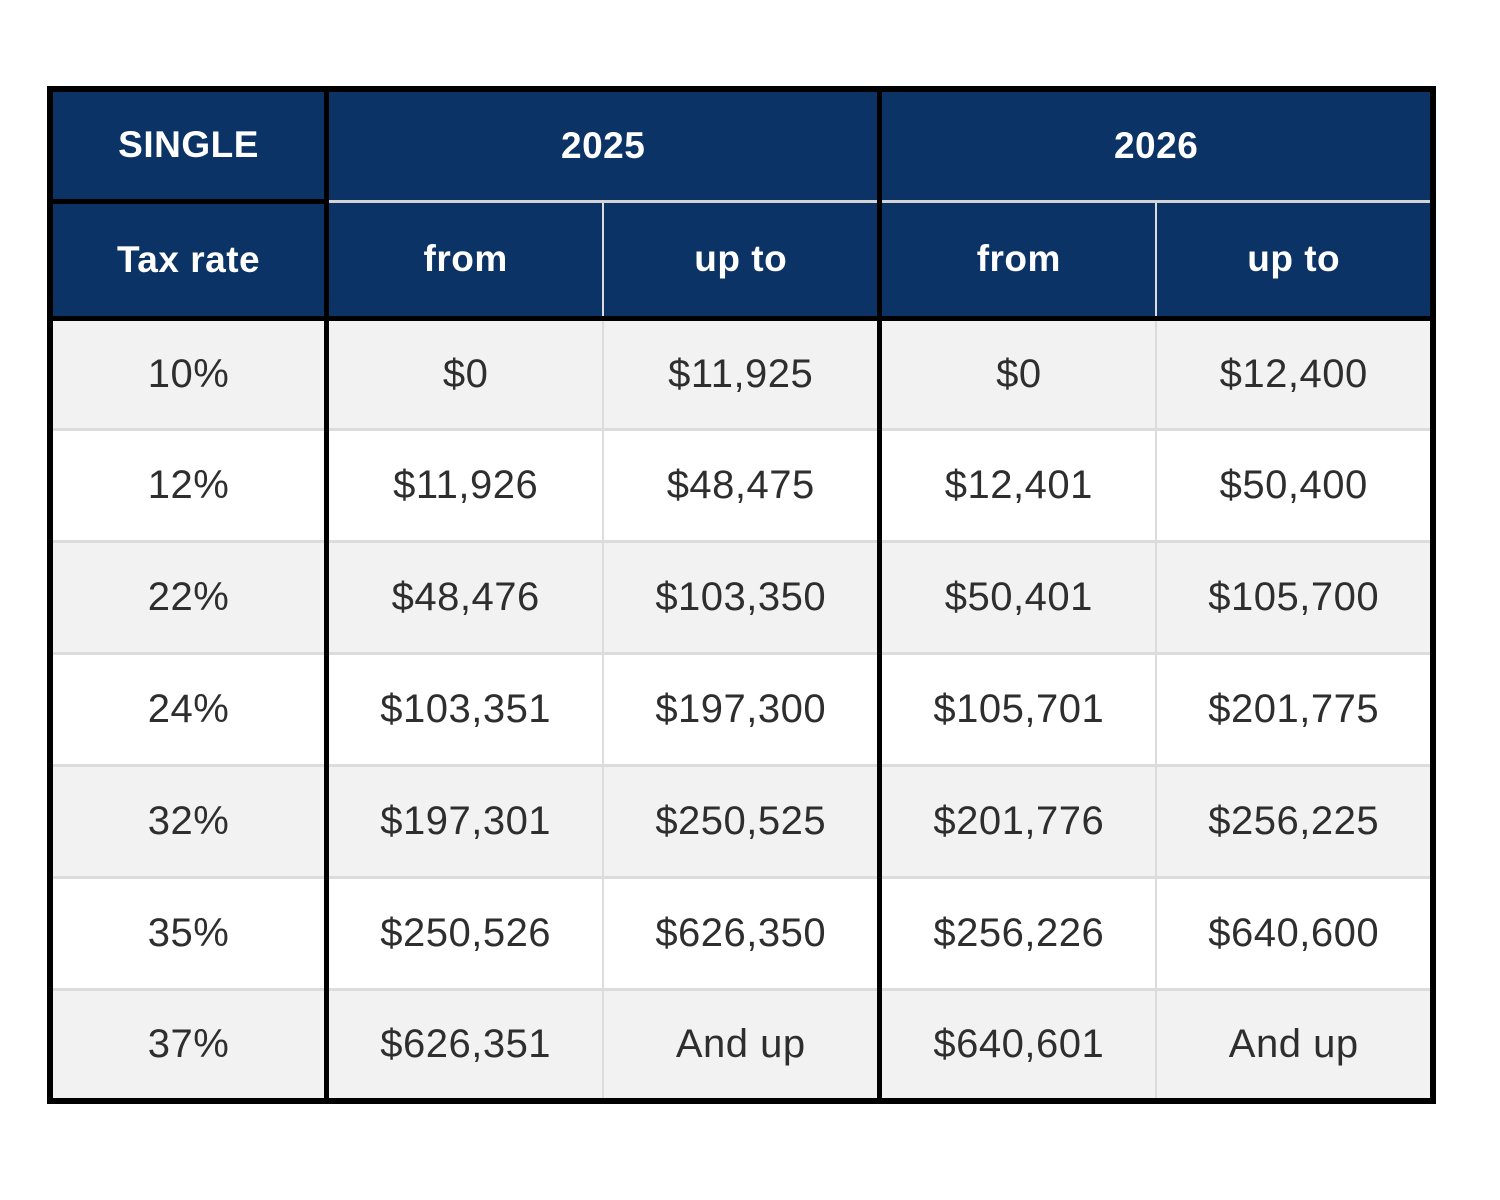 The image size is (1500, 1200). Describe the element at coordinates (1294, 710) in the screenshot. I see `bracket-value-cell: $201,775` at that location.